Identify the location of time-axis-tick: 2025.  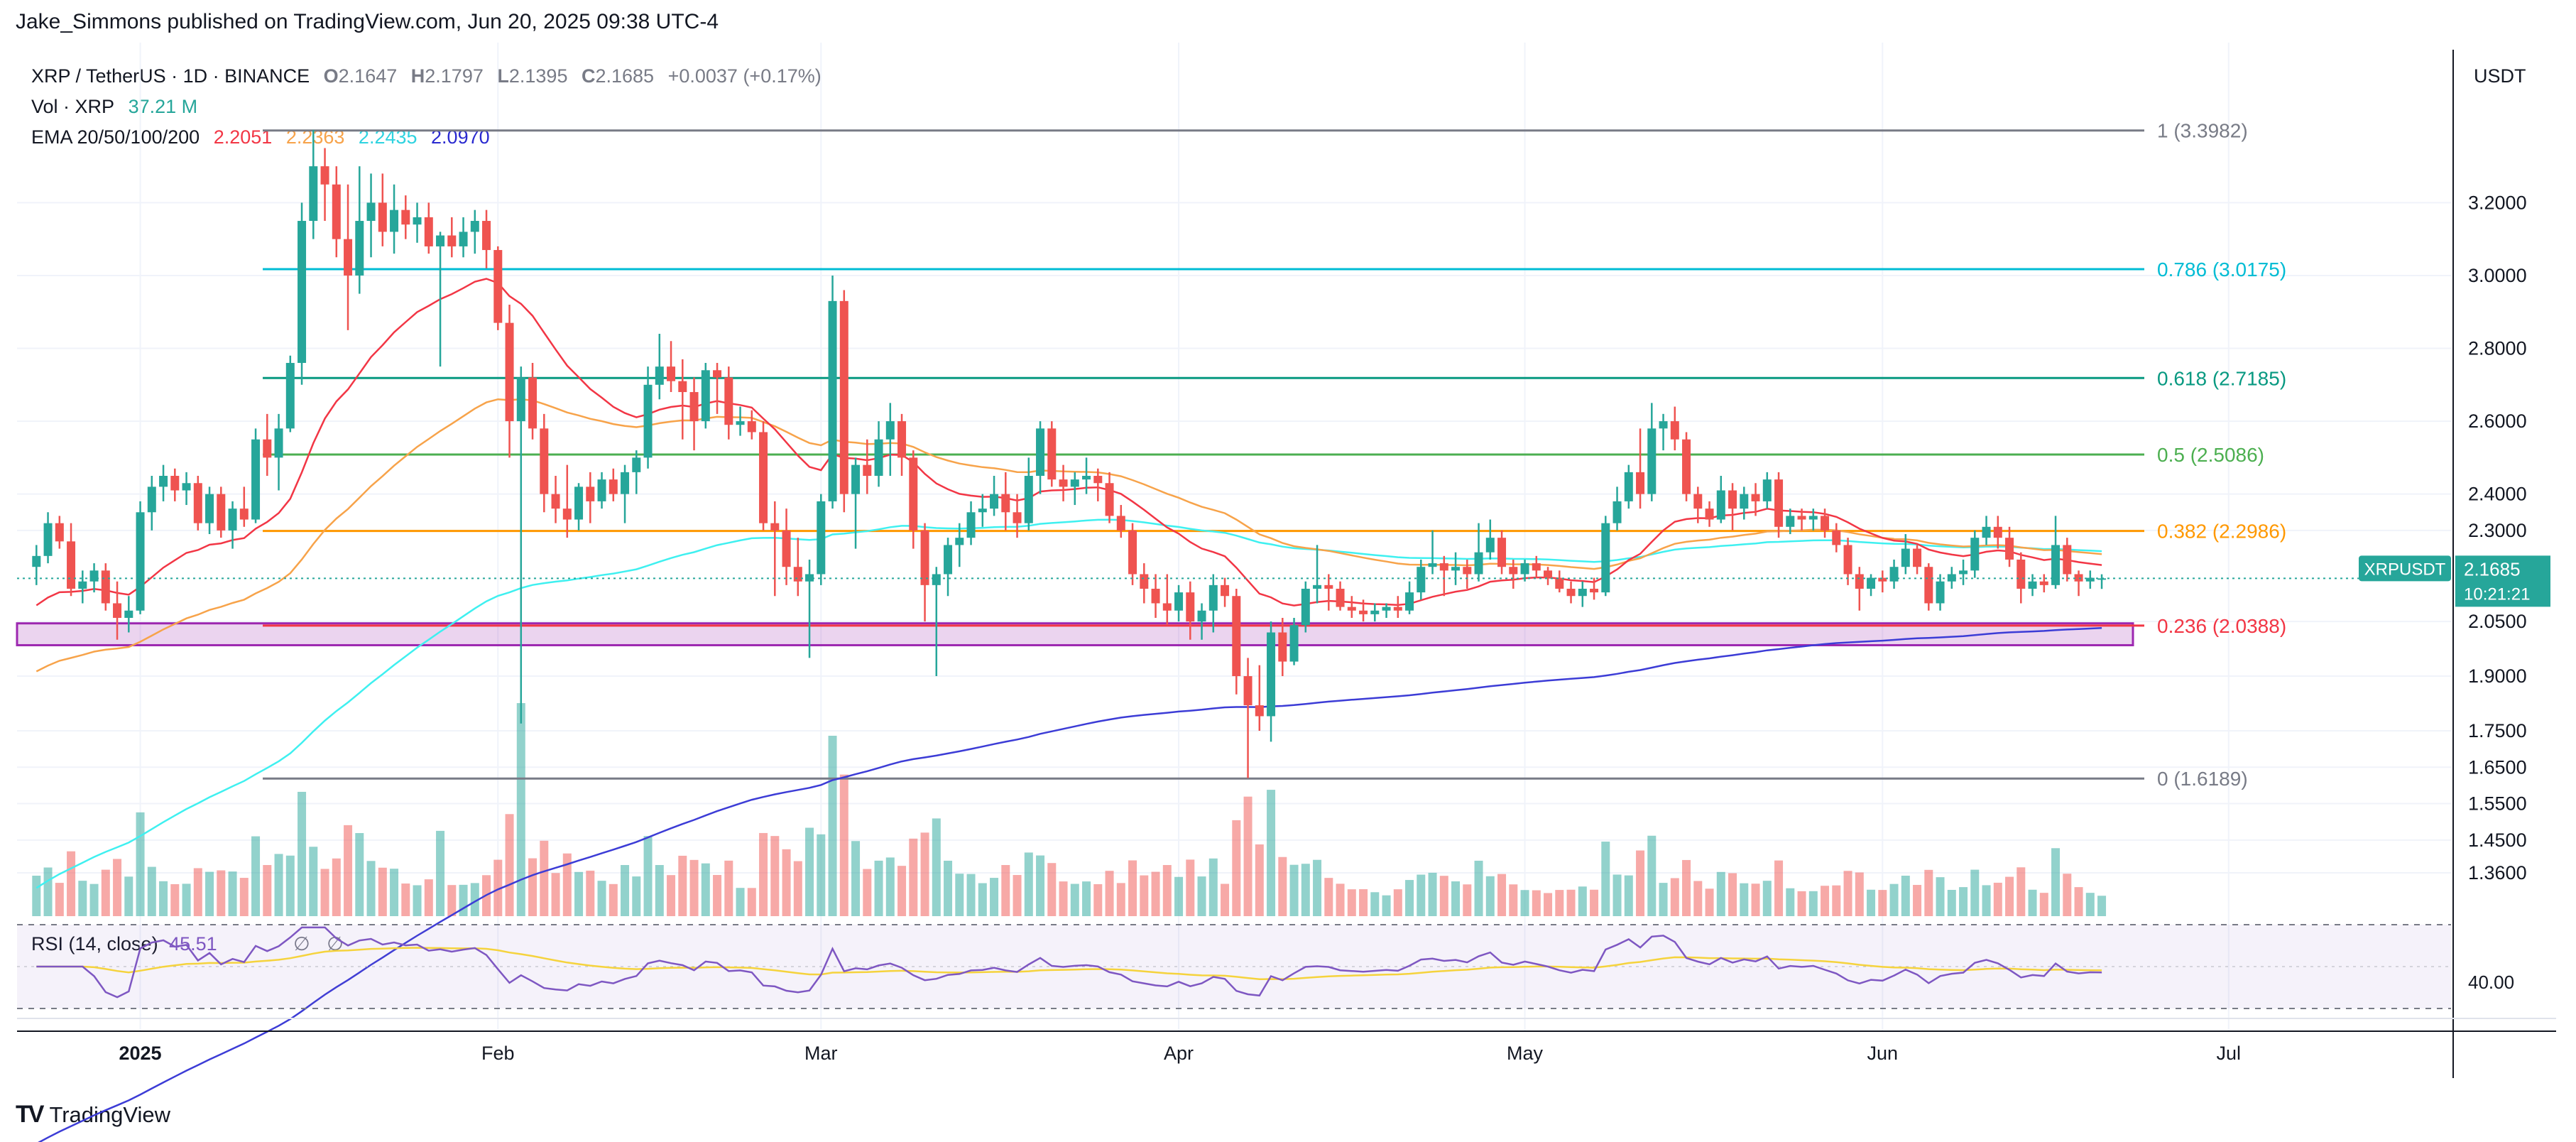
(140, 1053).